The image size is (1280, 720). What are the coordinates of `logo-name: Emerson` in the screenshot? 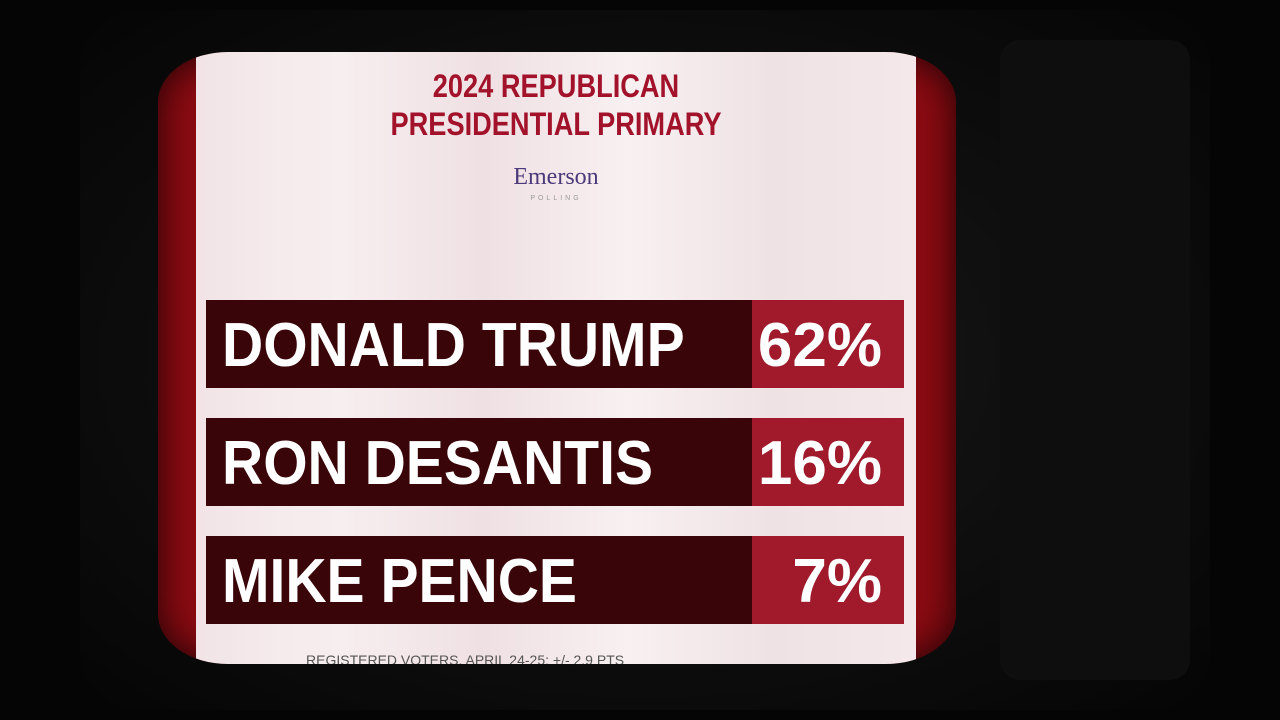 It's located at (556, 177).